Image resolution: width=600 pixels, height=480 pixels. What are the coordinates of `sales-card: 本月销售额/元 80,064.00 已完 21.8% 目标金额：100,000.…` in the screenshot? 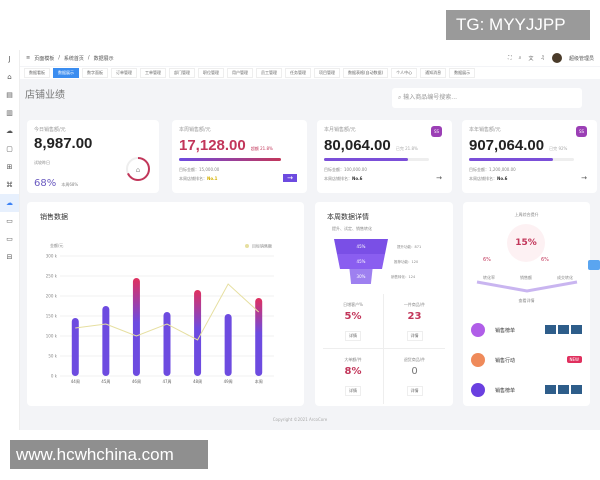 It's located at (384, 156).